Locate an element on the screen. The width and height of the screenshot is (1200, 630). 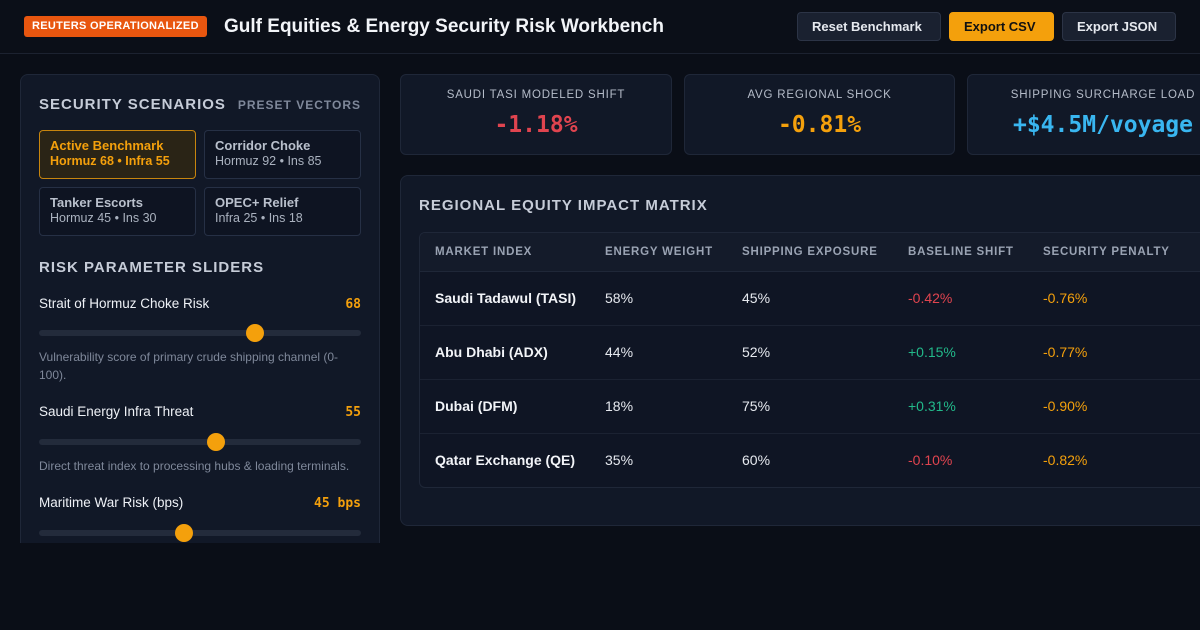
table-row: Abu Dhabi (ADX) 44% 52% +0.15% -0.77% is located at coordinates (810, 353).